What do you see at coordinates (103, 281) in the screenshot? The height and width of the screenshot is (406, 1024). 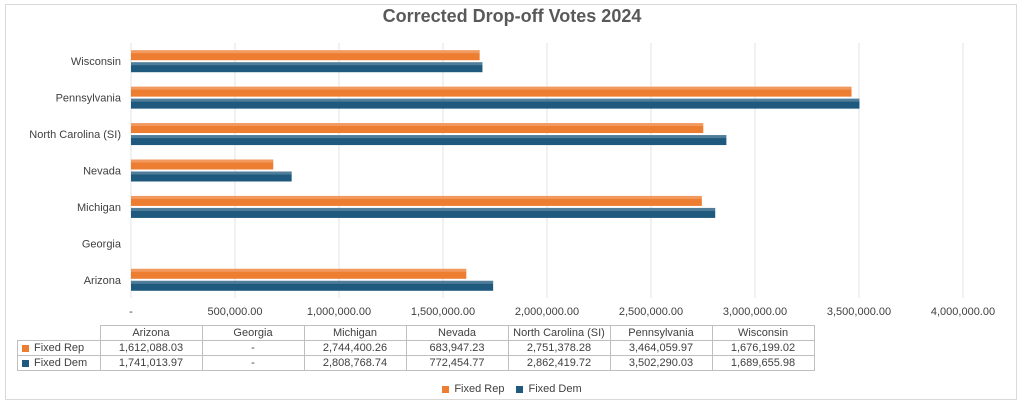 I see `category-label: Arizona` at bounding box center [103, 281].